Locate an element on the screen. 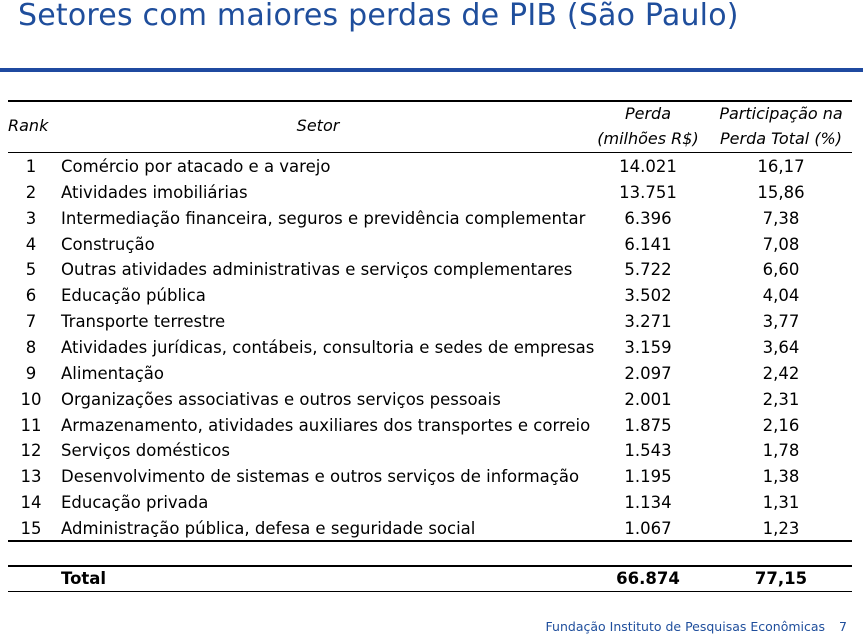  rank-cell: 14 is located at coordinates (31, 503).